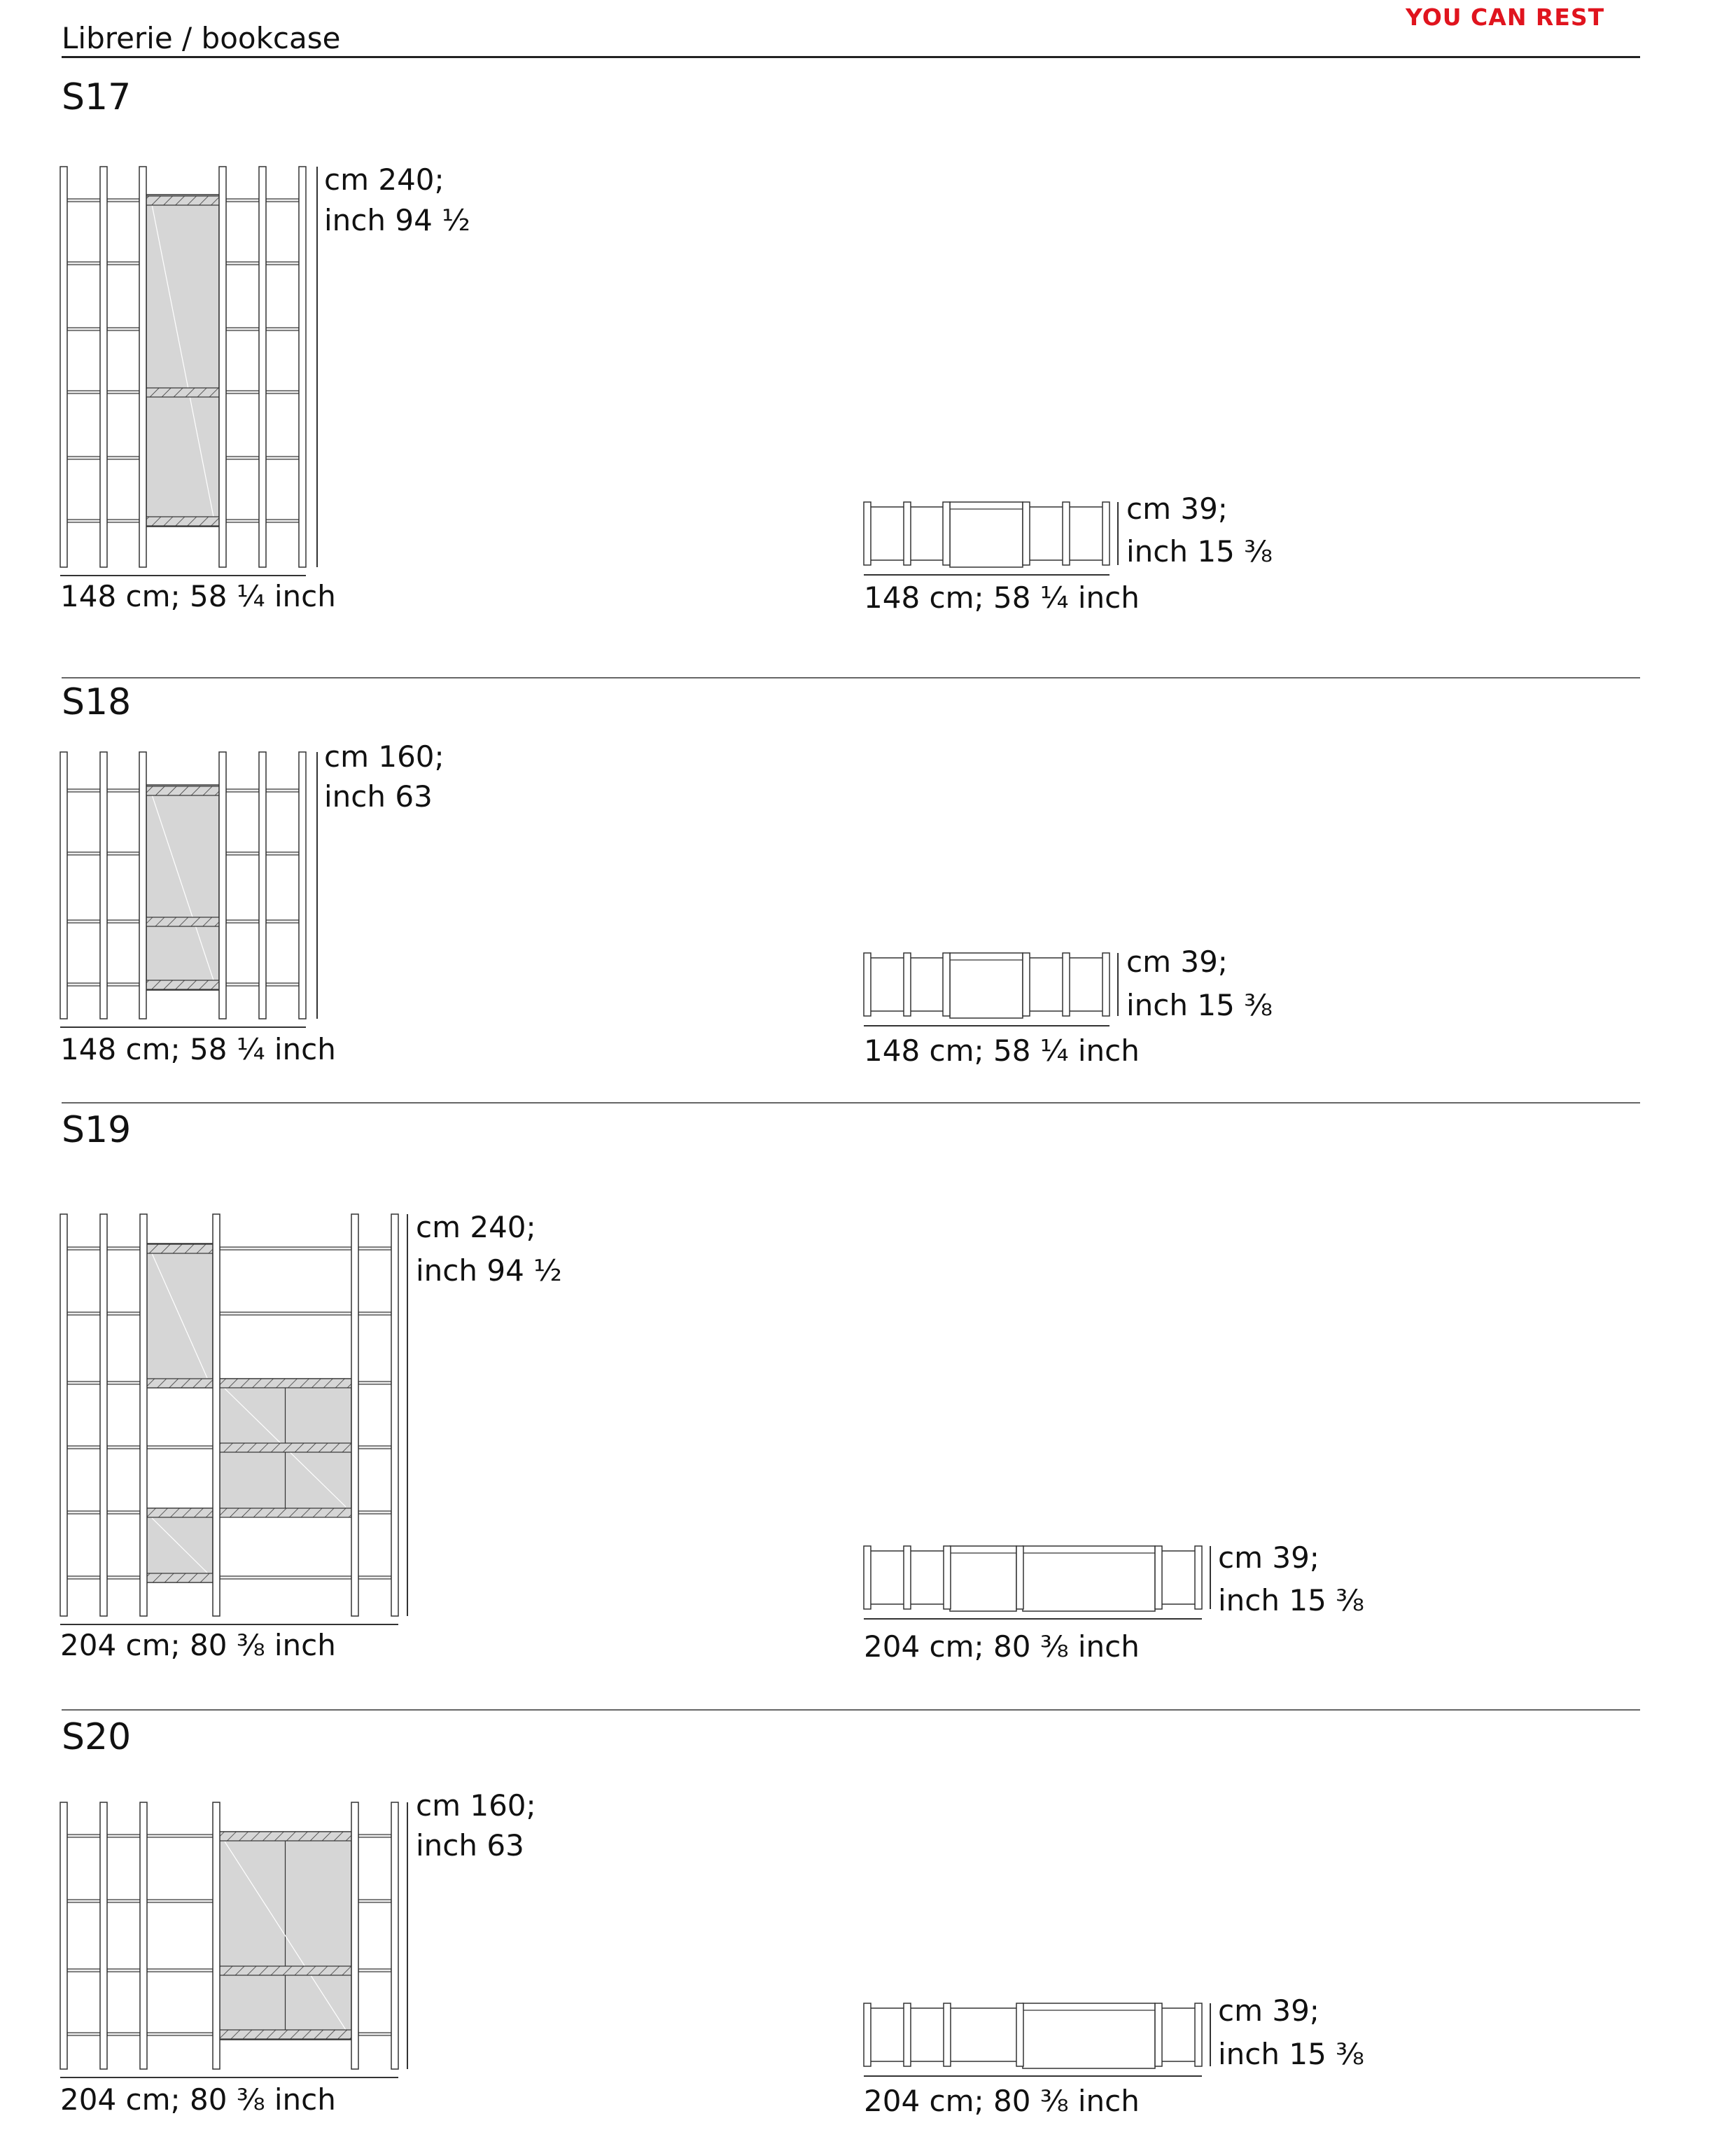 The image size is (1736, 2137). I want to click on section-title-s17: S17, so click(97, 97).